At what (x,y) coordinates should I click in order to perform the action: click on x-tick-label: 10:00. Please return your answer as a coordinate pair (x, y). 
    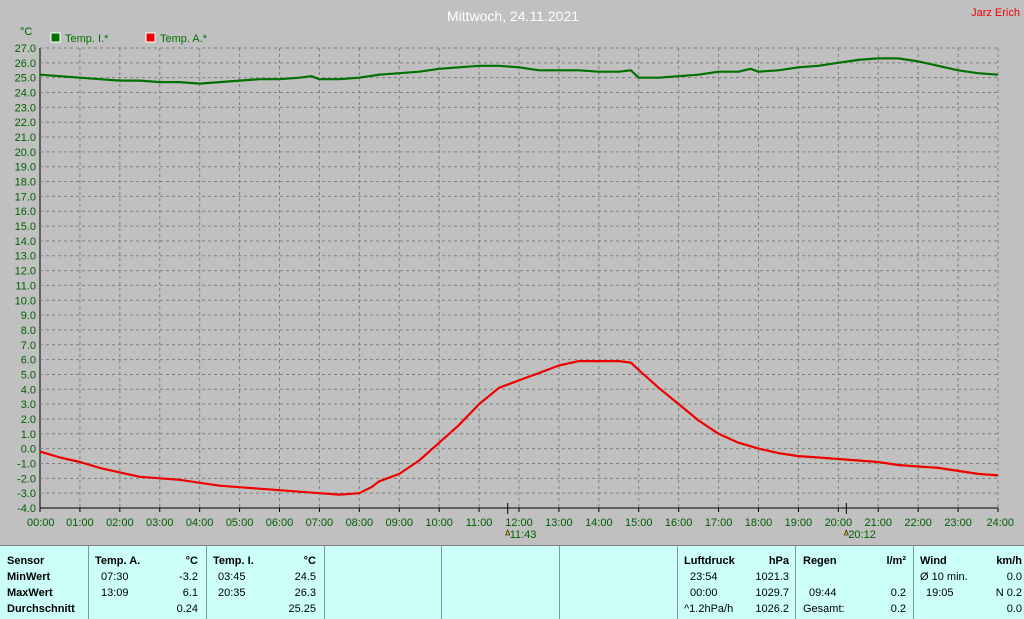
    Looking at the image, I should click on (439, 523).